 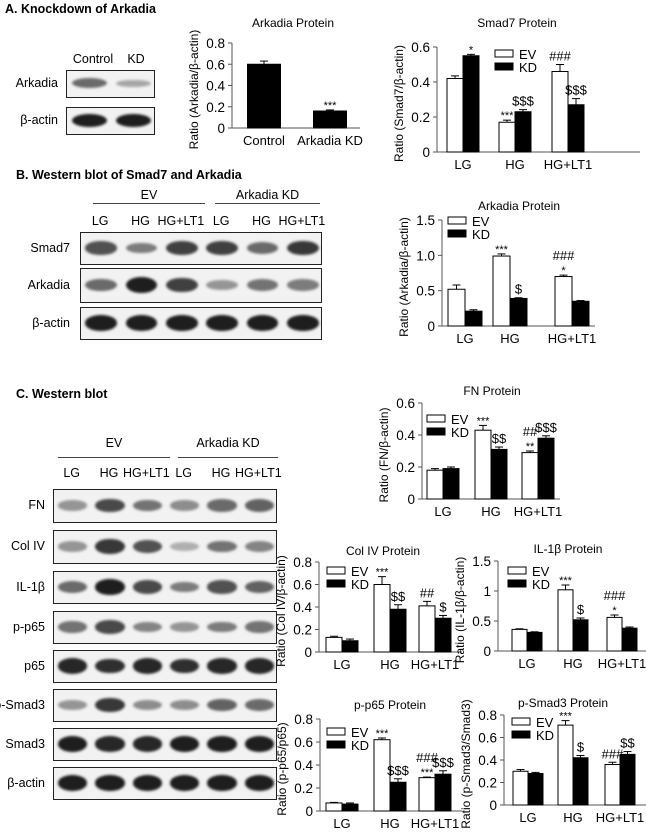 I want to click on x-tick-label: HG, so click(x=491, y=511).